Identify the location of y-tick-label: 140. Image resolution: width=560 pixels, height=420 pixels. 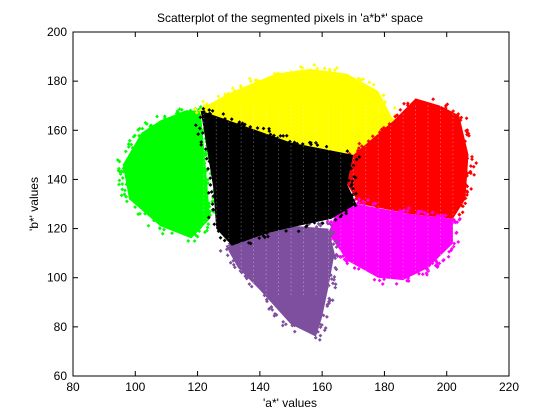
(57, 179).